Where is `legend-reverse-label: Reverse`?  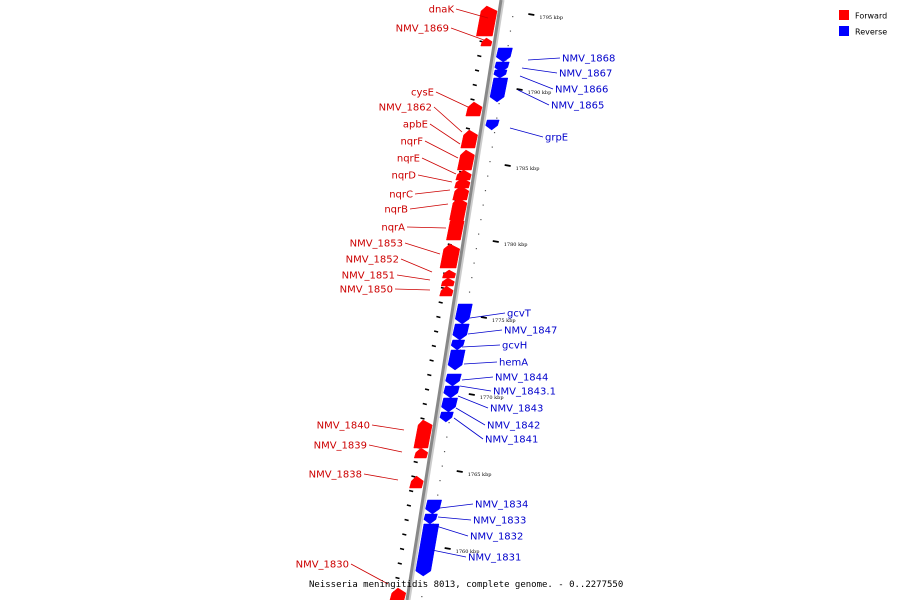 legend-reverse-label: Reverse is located at coordinates (871, 32).